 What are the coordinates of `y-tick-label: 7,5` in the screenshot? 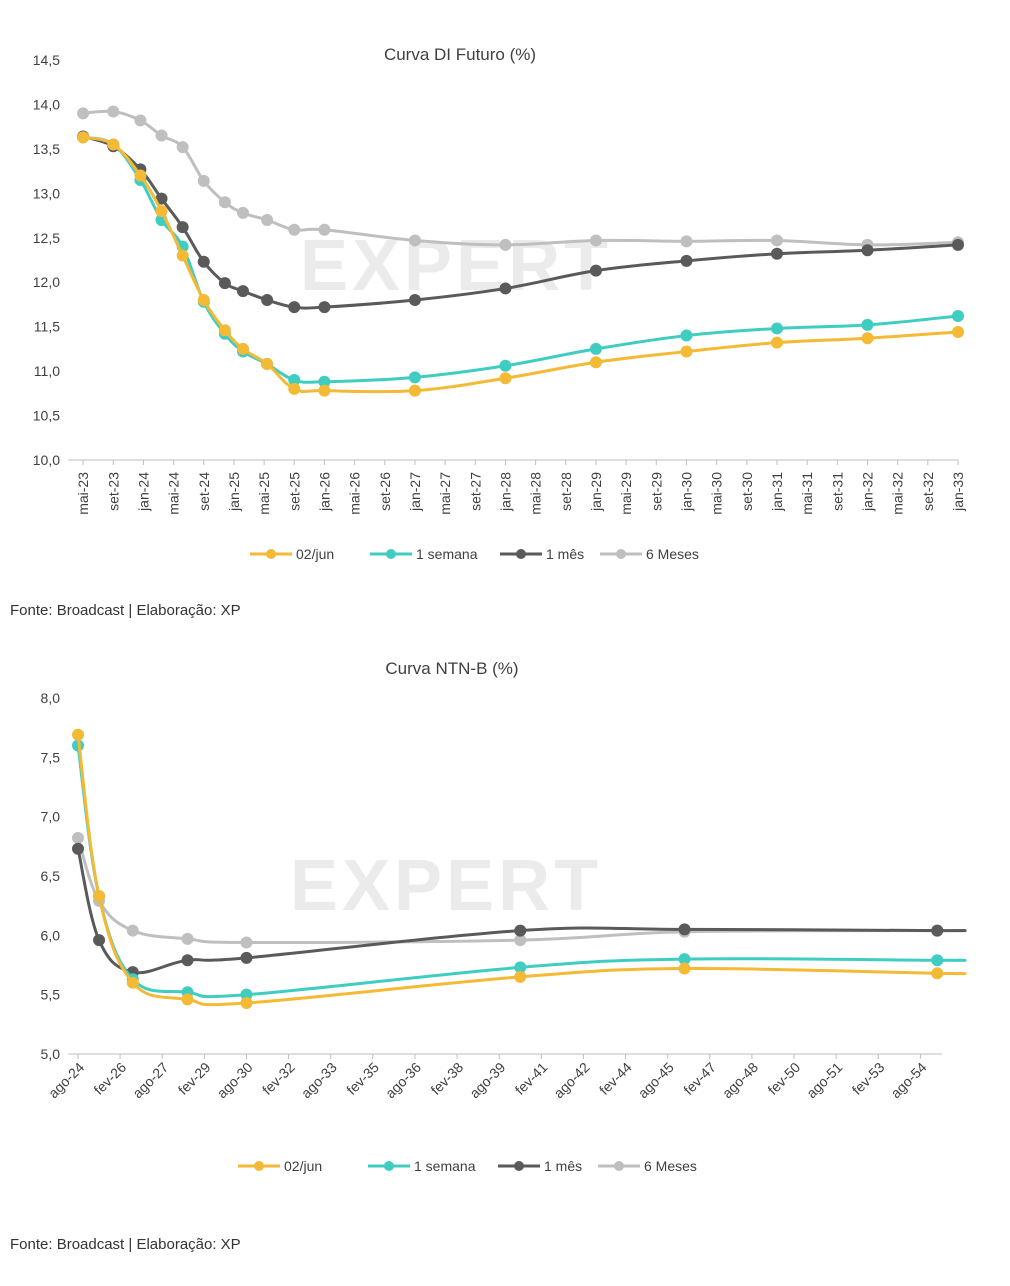 It's located at (51, 757).